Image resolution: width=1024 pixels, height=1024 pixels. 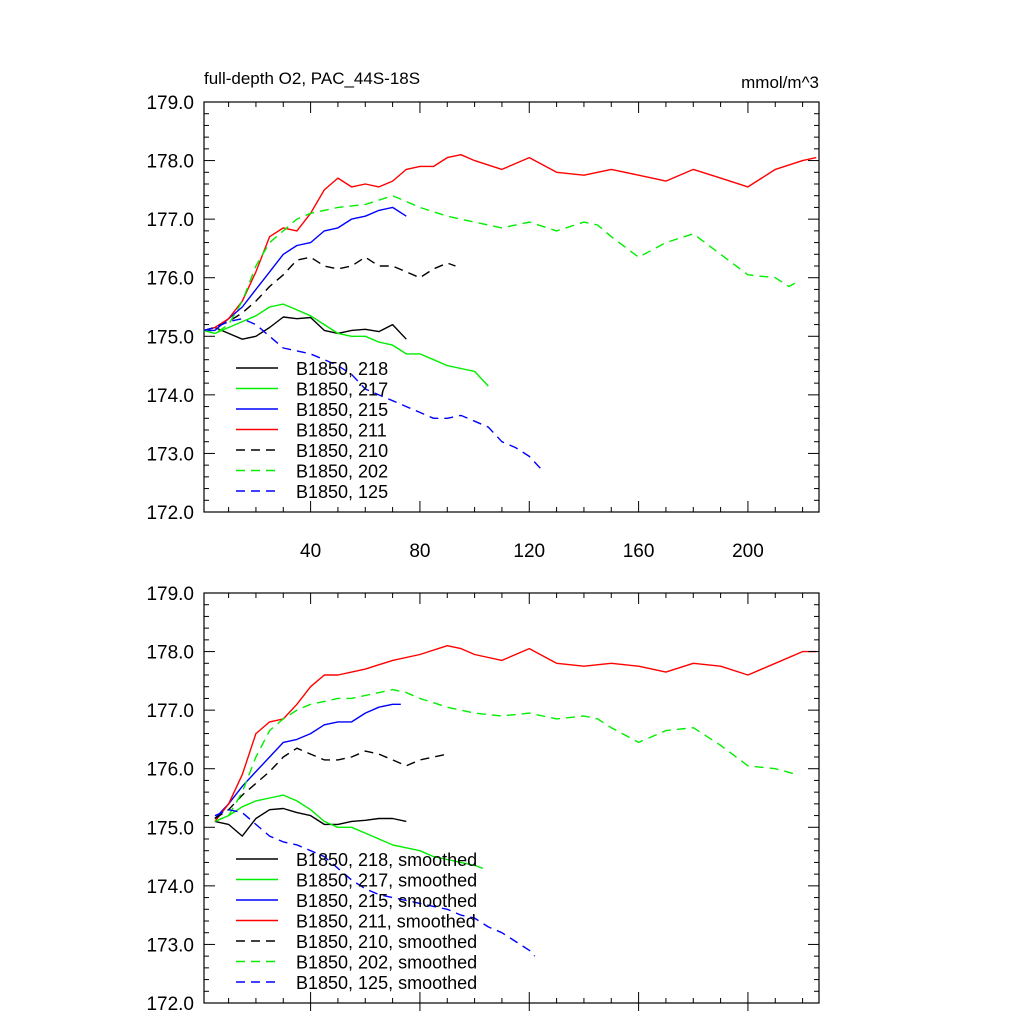 I want to click on x-tick-label: 40, so click(x=310, y=551).